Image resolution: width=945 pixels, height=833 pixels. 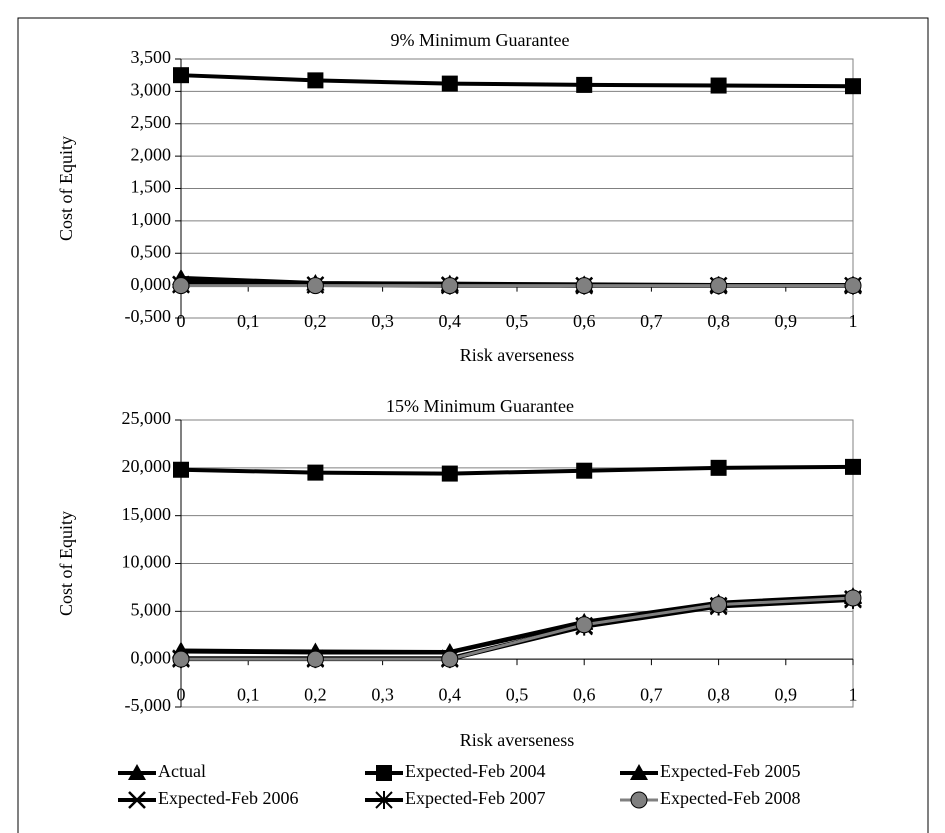 What do you see at coordinates (151, 219) in the screenshot?
I see `y-tick-label: 1,000` at bounding box center [151, 219].